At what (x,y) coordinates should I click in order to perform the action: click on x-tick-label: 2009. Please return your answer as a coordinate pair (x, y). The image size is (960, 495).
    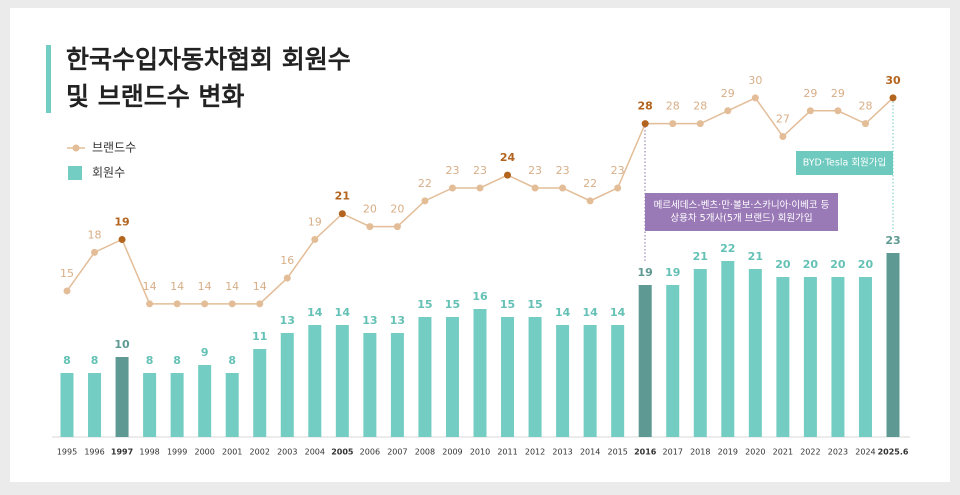
    Looking at the image, I should click on (452, 452).